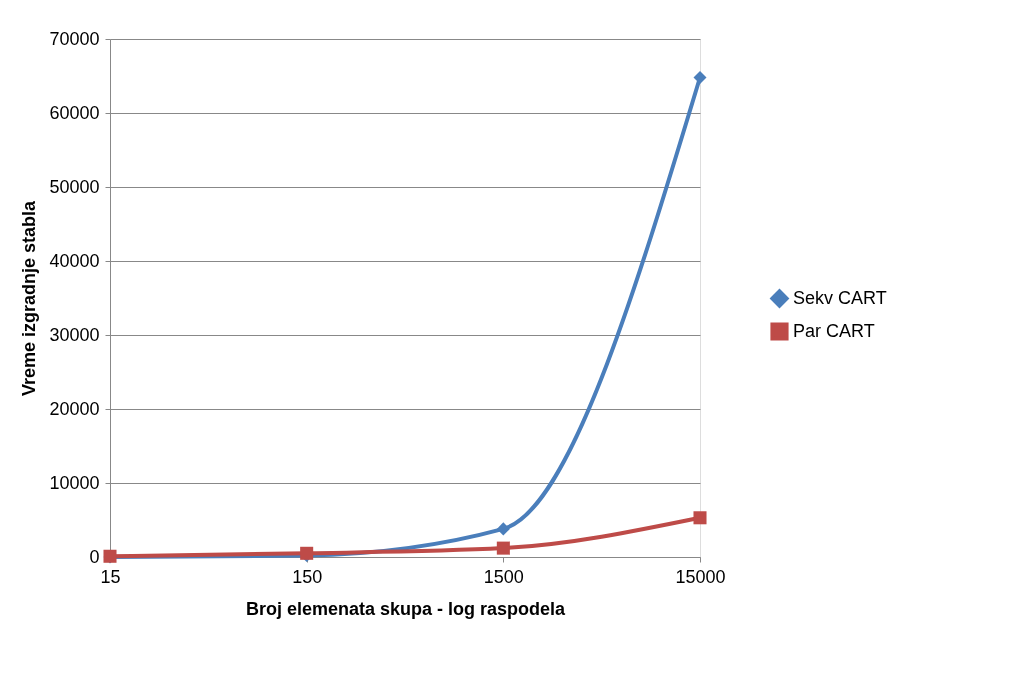 This screenshot has height=677, width=1031. Describe the element at coordinates (29, 298) in the screenshot. I see `y-axis-title: Vreme izgradnje stabla` at that location.